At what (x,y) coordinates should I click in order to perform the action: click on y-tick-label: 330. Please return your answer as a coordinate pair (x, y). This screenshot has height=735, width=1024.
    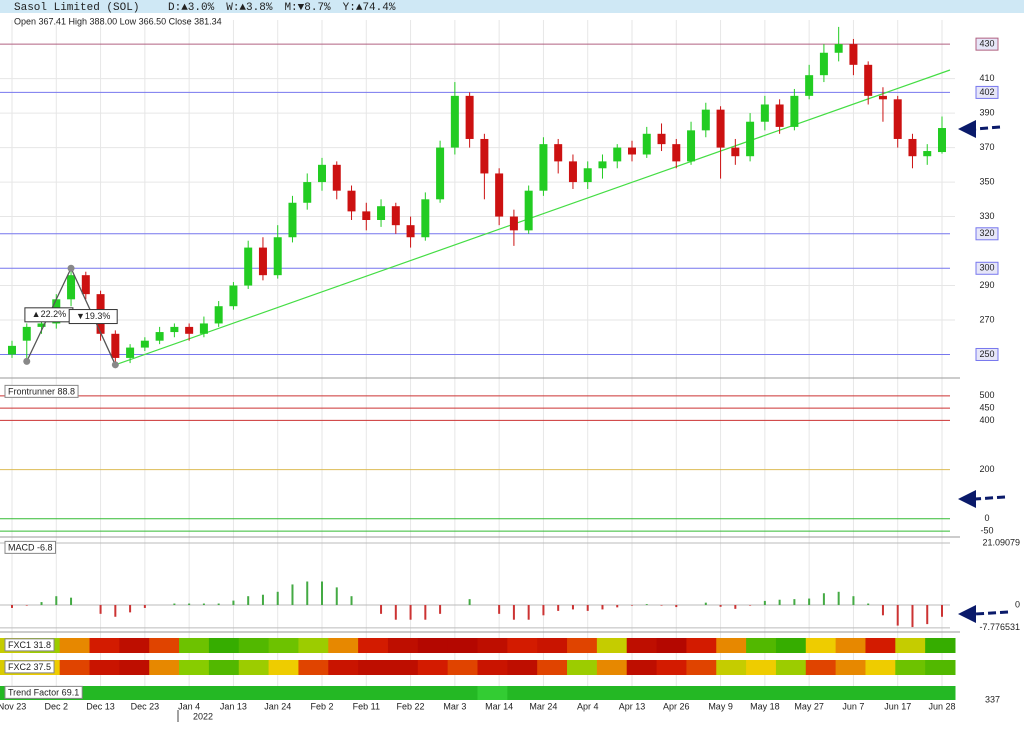
    Looking at the image, I should click on (986, 216).